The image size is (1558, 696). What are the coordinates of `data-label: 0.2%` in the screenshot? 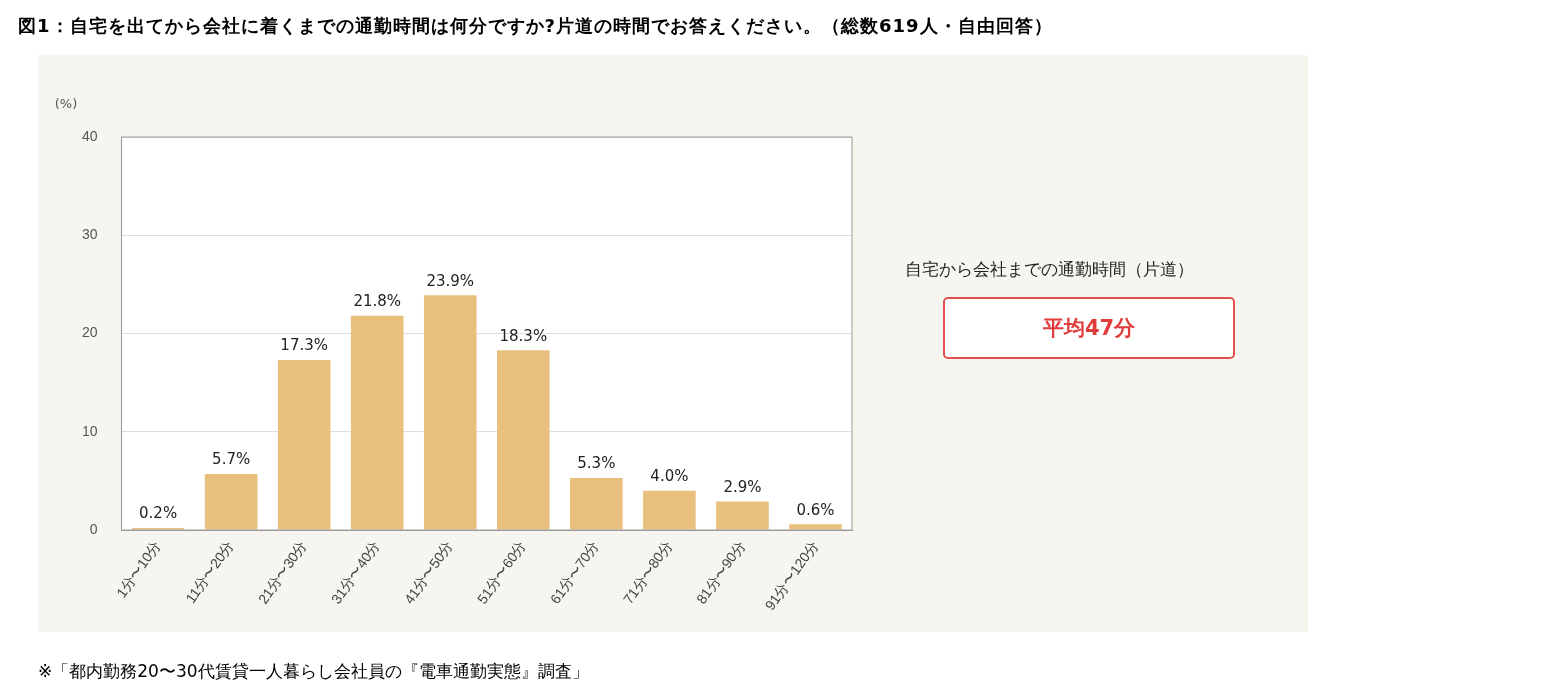 It's located at (158, 513).